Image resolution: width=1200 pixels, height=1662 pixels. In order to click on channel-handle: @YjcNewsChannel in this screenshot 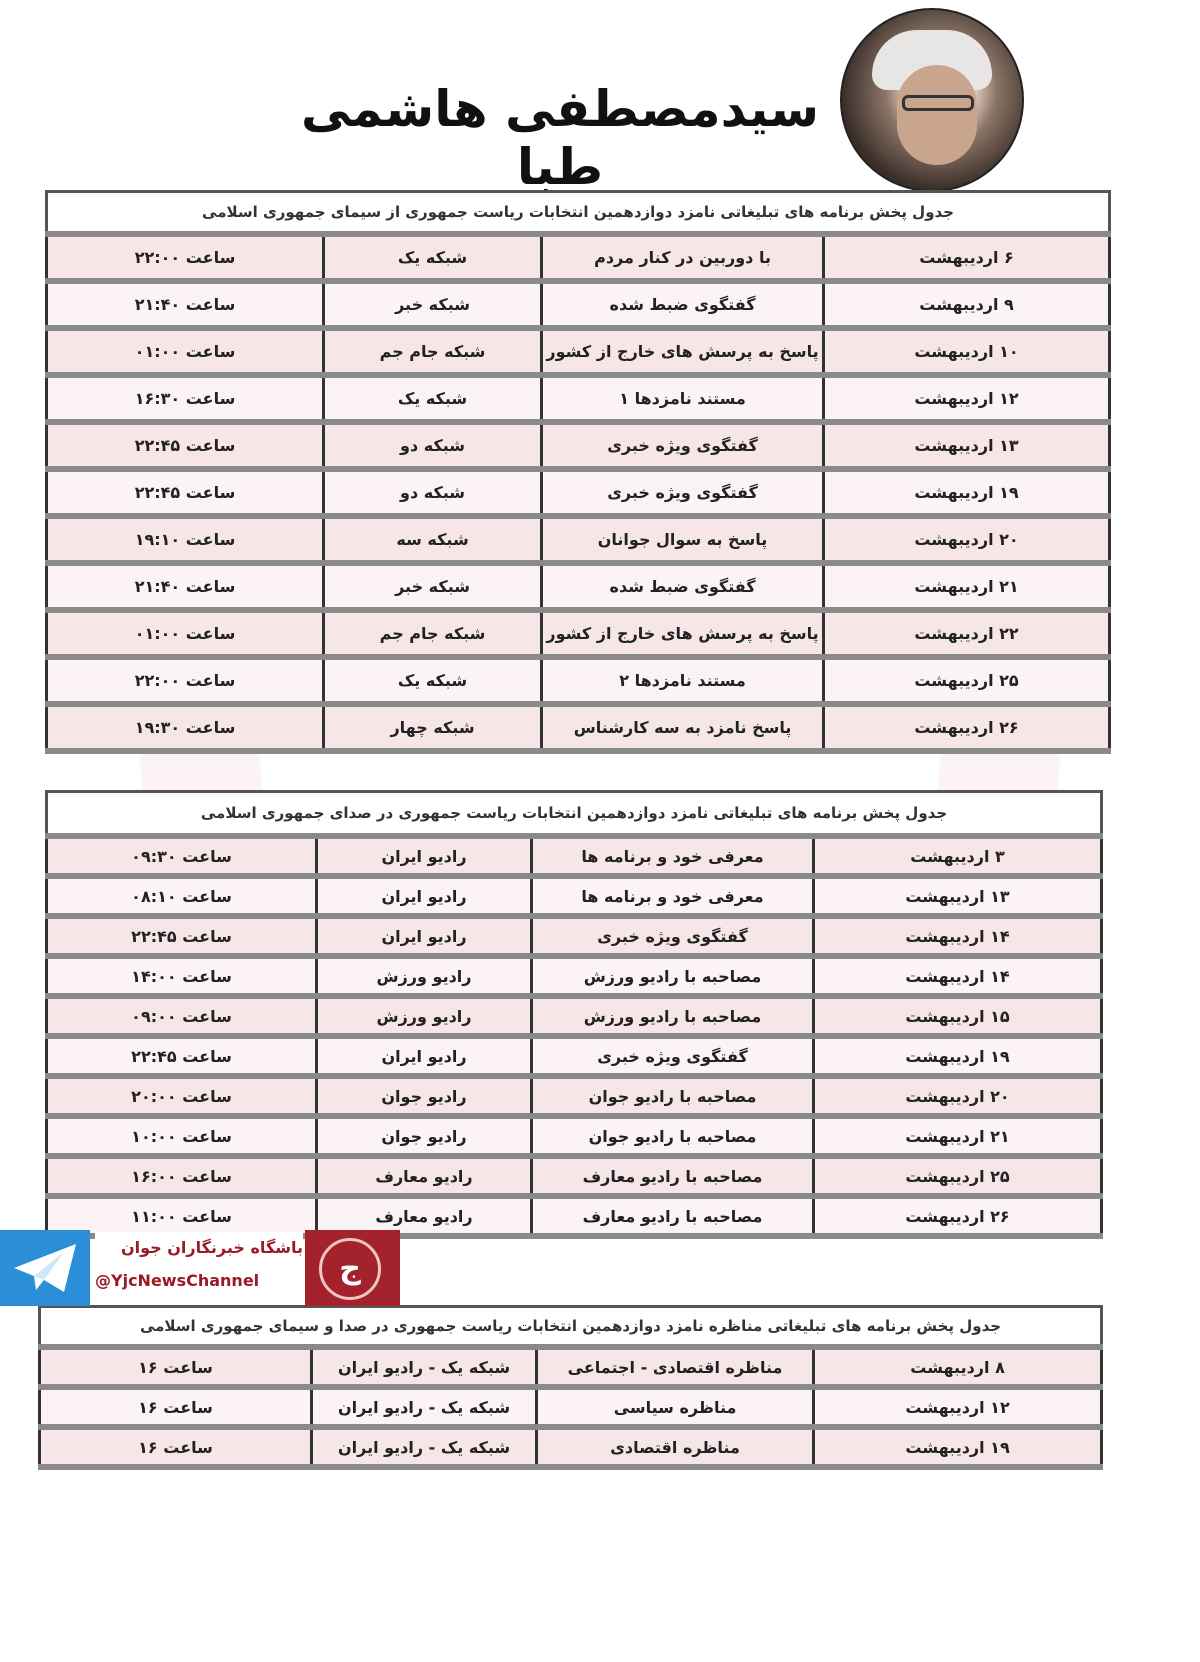, I will do `click(177, 1280)`.